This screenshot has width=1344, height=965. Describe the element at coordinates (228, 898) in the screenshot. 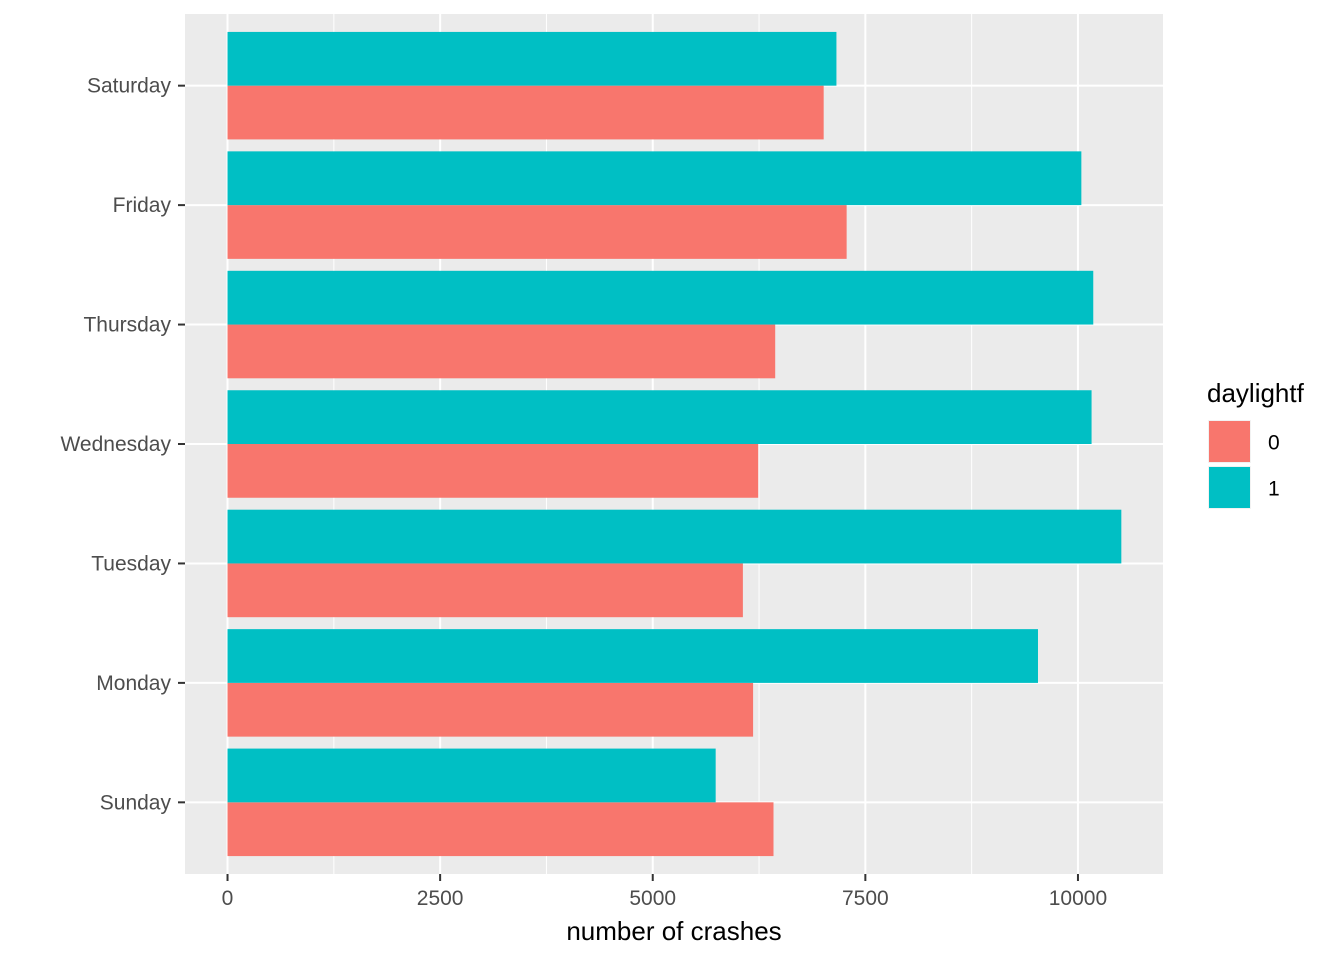

I see `x-tick-label: 0` at that location.